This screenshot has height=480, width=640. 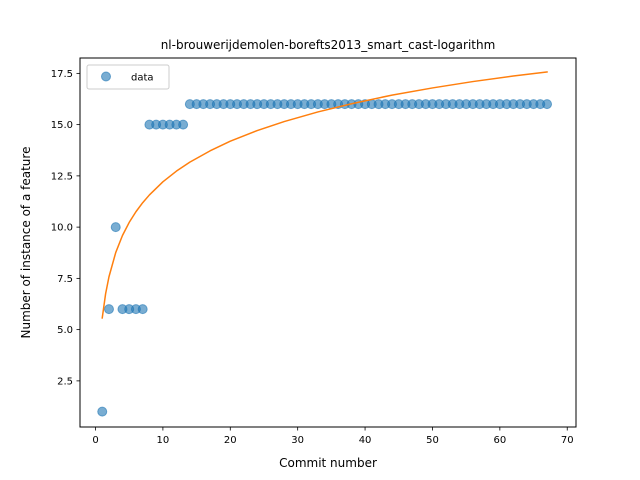 What do you see at coordinates (95, 440) in the screenshot?
I see `x-tick-label: 0` at bounding box center [95, 440].